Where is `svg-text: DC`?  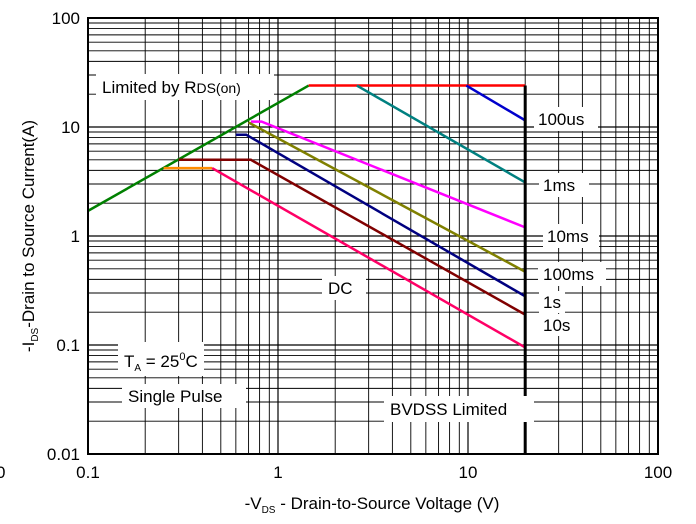
svg-text: DC is located at coordinates (340, 288).